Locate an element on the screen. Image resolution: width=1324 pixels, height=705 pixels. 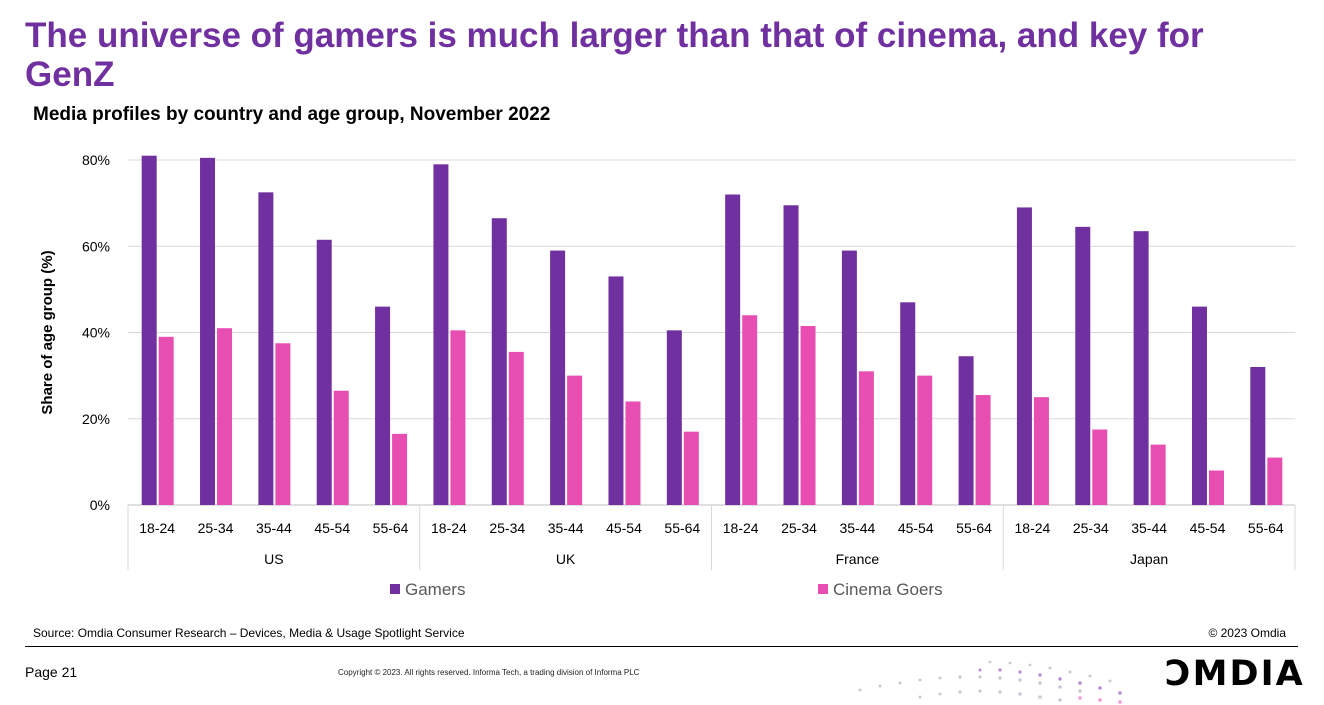
footer-divider is located at coordinates (661, 646).